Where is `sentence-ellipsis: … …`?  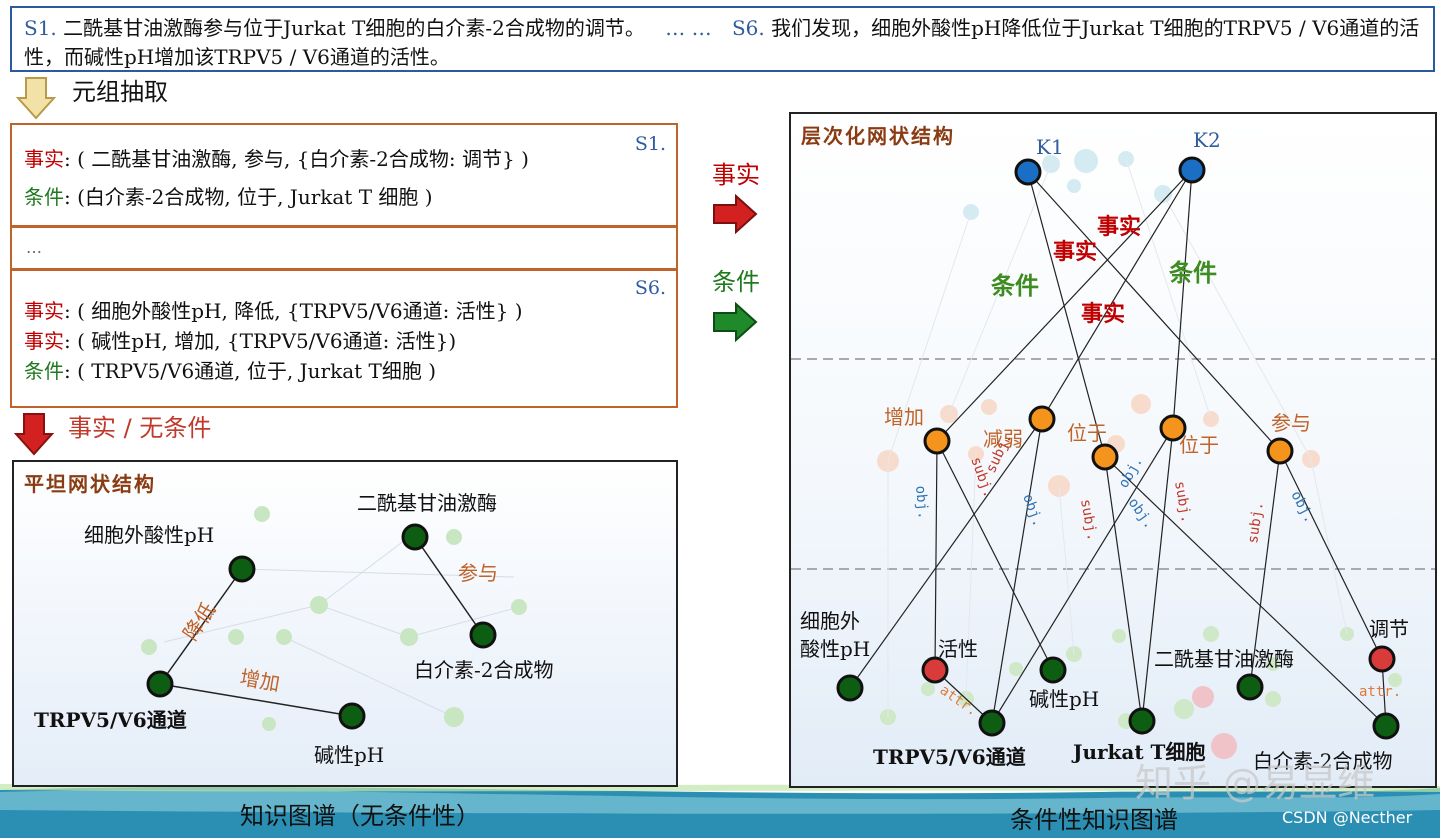
sentence-ellipsis: … … is located at coordinates (688, 28).